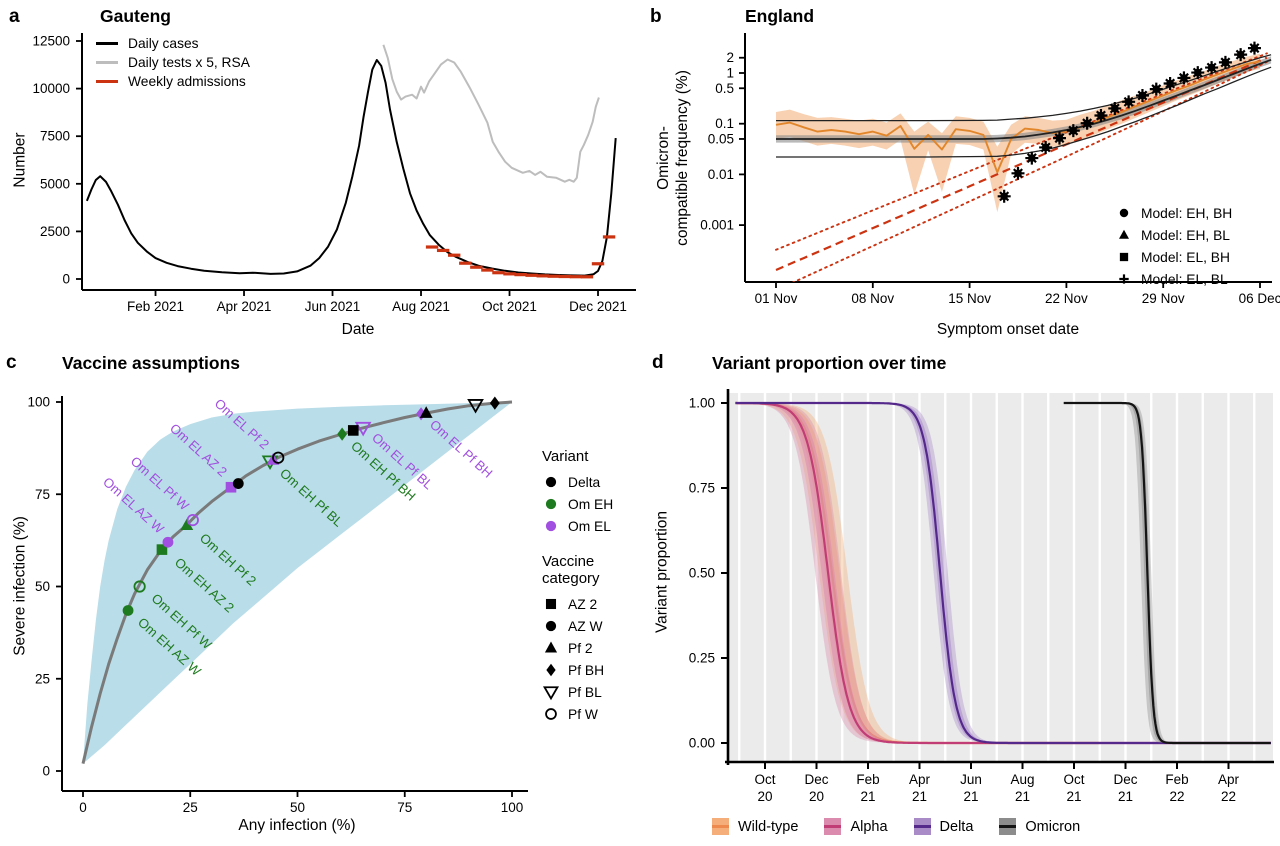  I want to click on legend-item: Pf BL, so click(577, 692).